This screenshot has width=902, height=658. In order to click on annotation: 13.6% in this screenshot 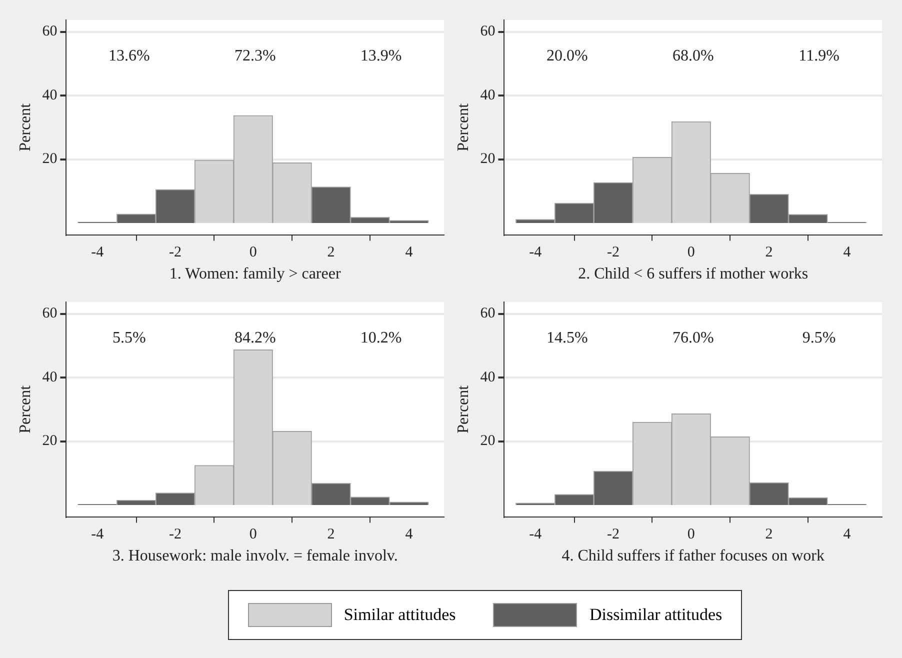, I will do `click(129, 56)`.